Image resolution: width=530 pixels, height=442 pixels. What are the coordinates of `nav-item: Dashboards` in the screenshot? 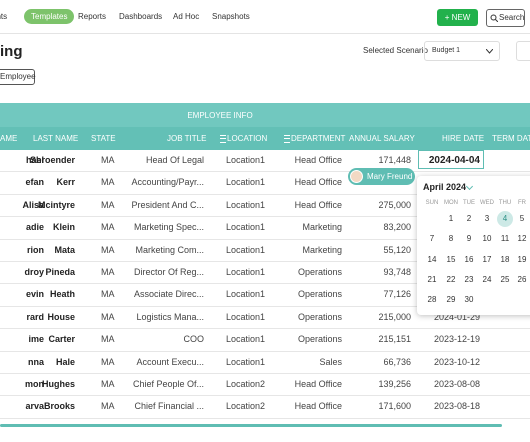 It's located at (141, 16).